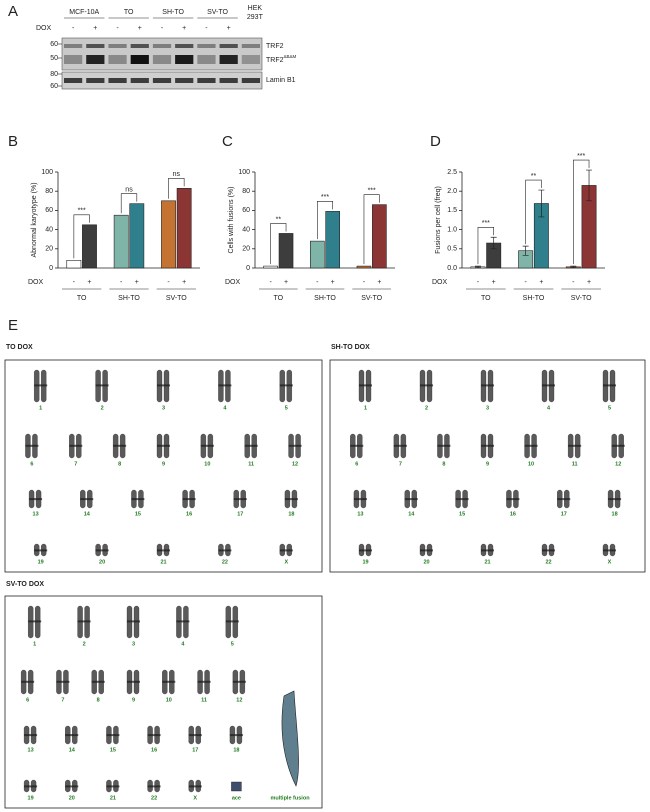 The image size is (650, 812). Describe the element at coordinates (231, 220) in the screenshot. I see `y-axis-label: Cells with fusions (%)` at that location.